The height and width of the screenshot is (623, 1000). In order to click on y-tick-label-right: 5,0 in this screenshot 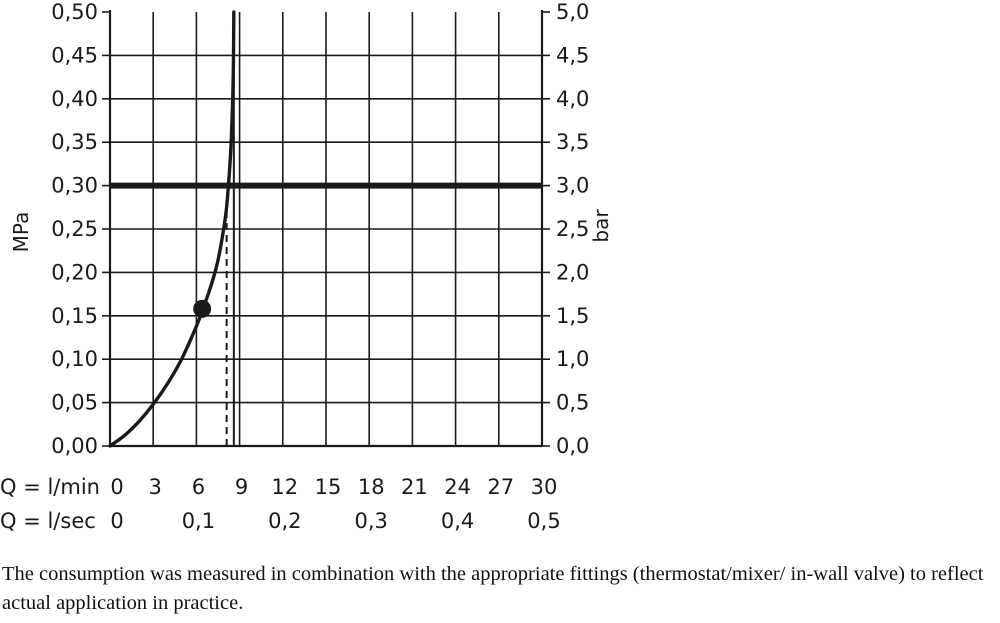, I will do `click(572, 12)`.